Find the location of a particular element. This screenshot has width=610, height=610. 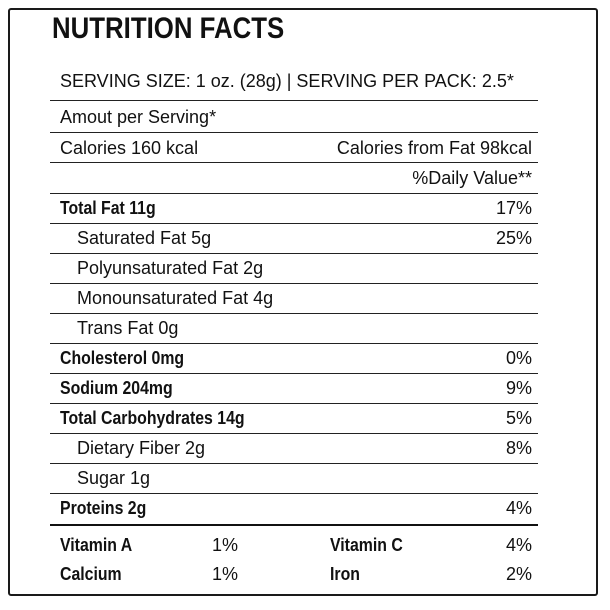

nutrient-label: Polyunsaturated Fat 2g is located at coordinates (170, 268).